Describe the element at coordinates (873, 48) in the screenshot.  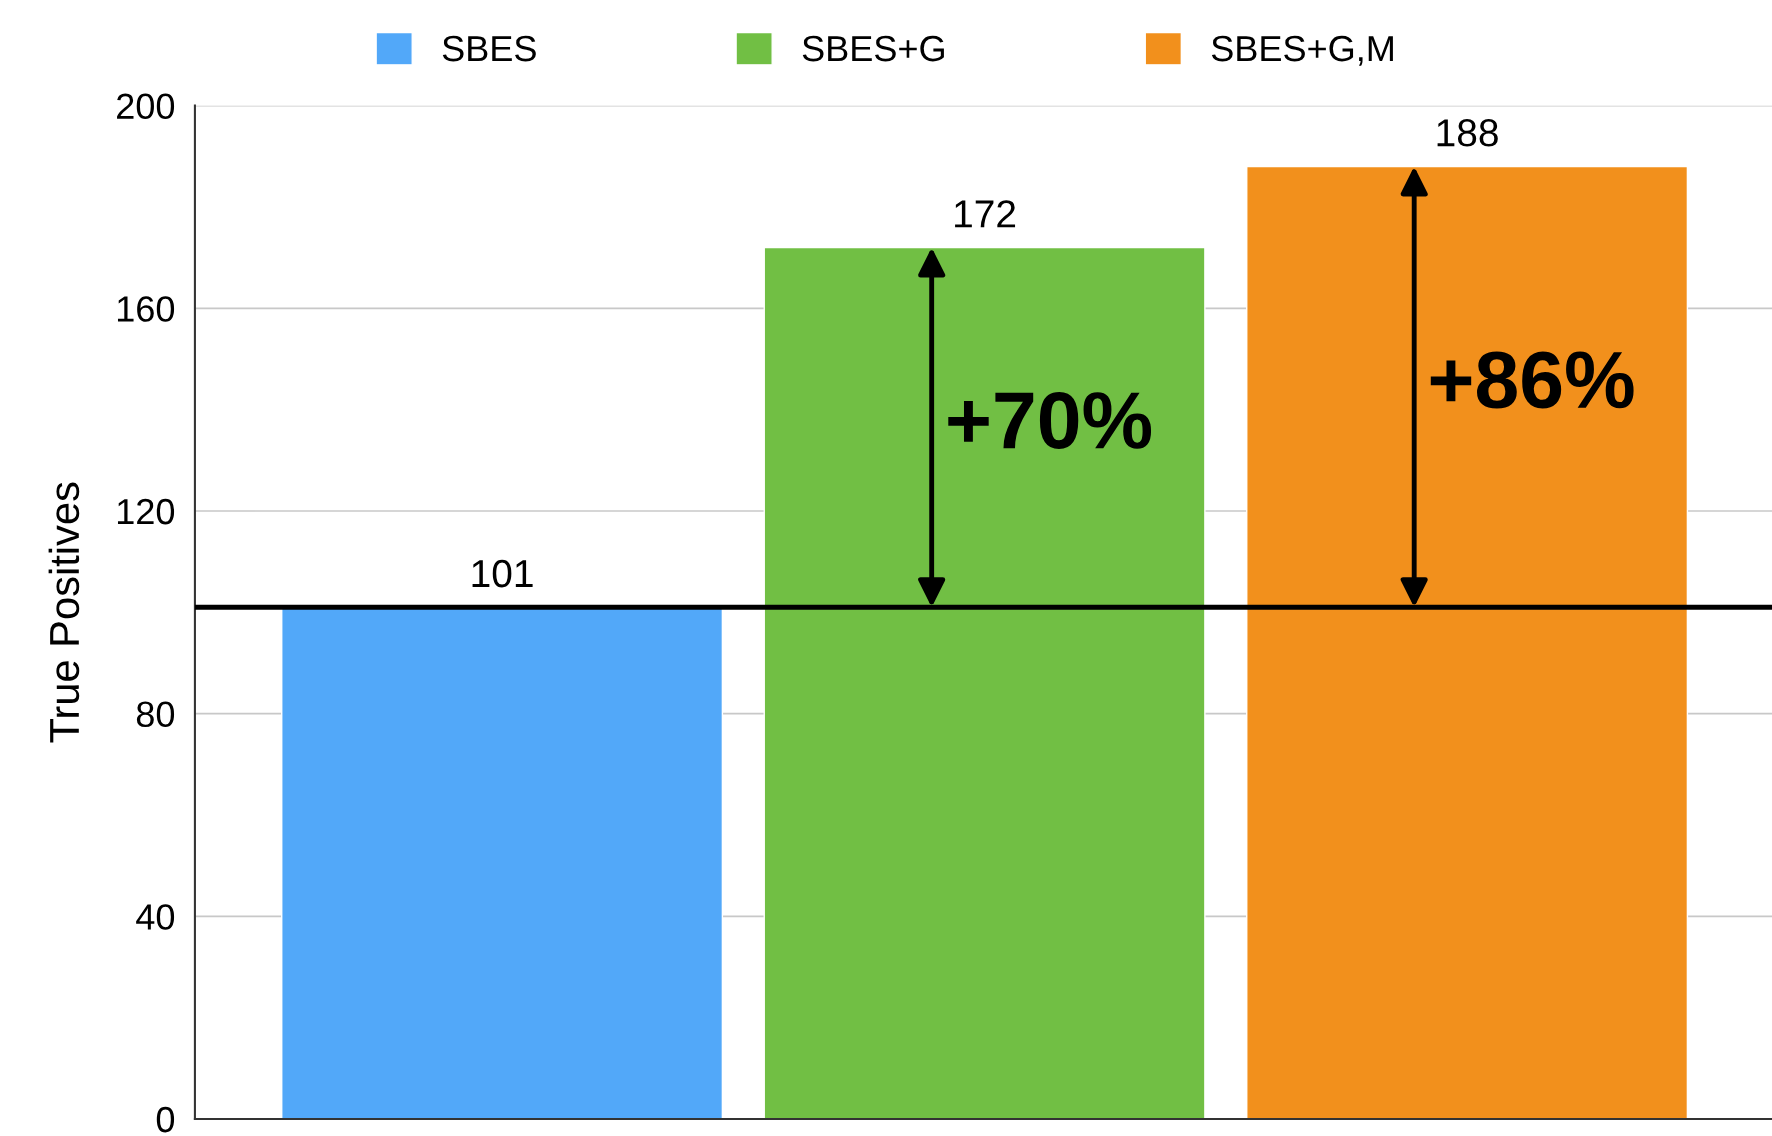
I see `legend-label: SBES+G` at that location.